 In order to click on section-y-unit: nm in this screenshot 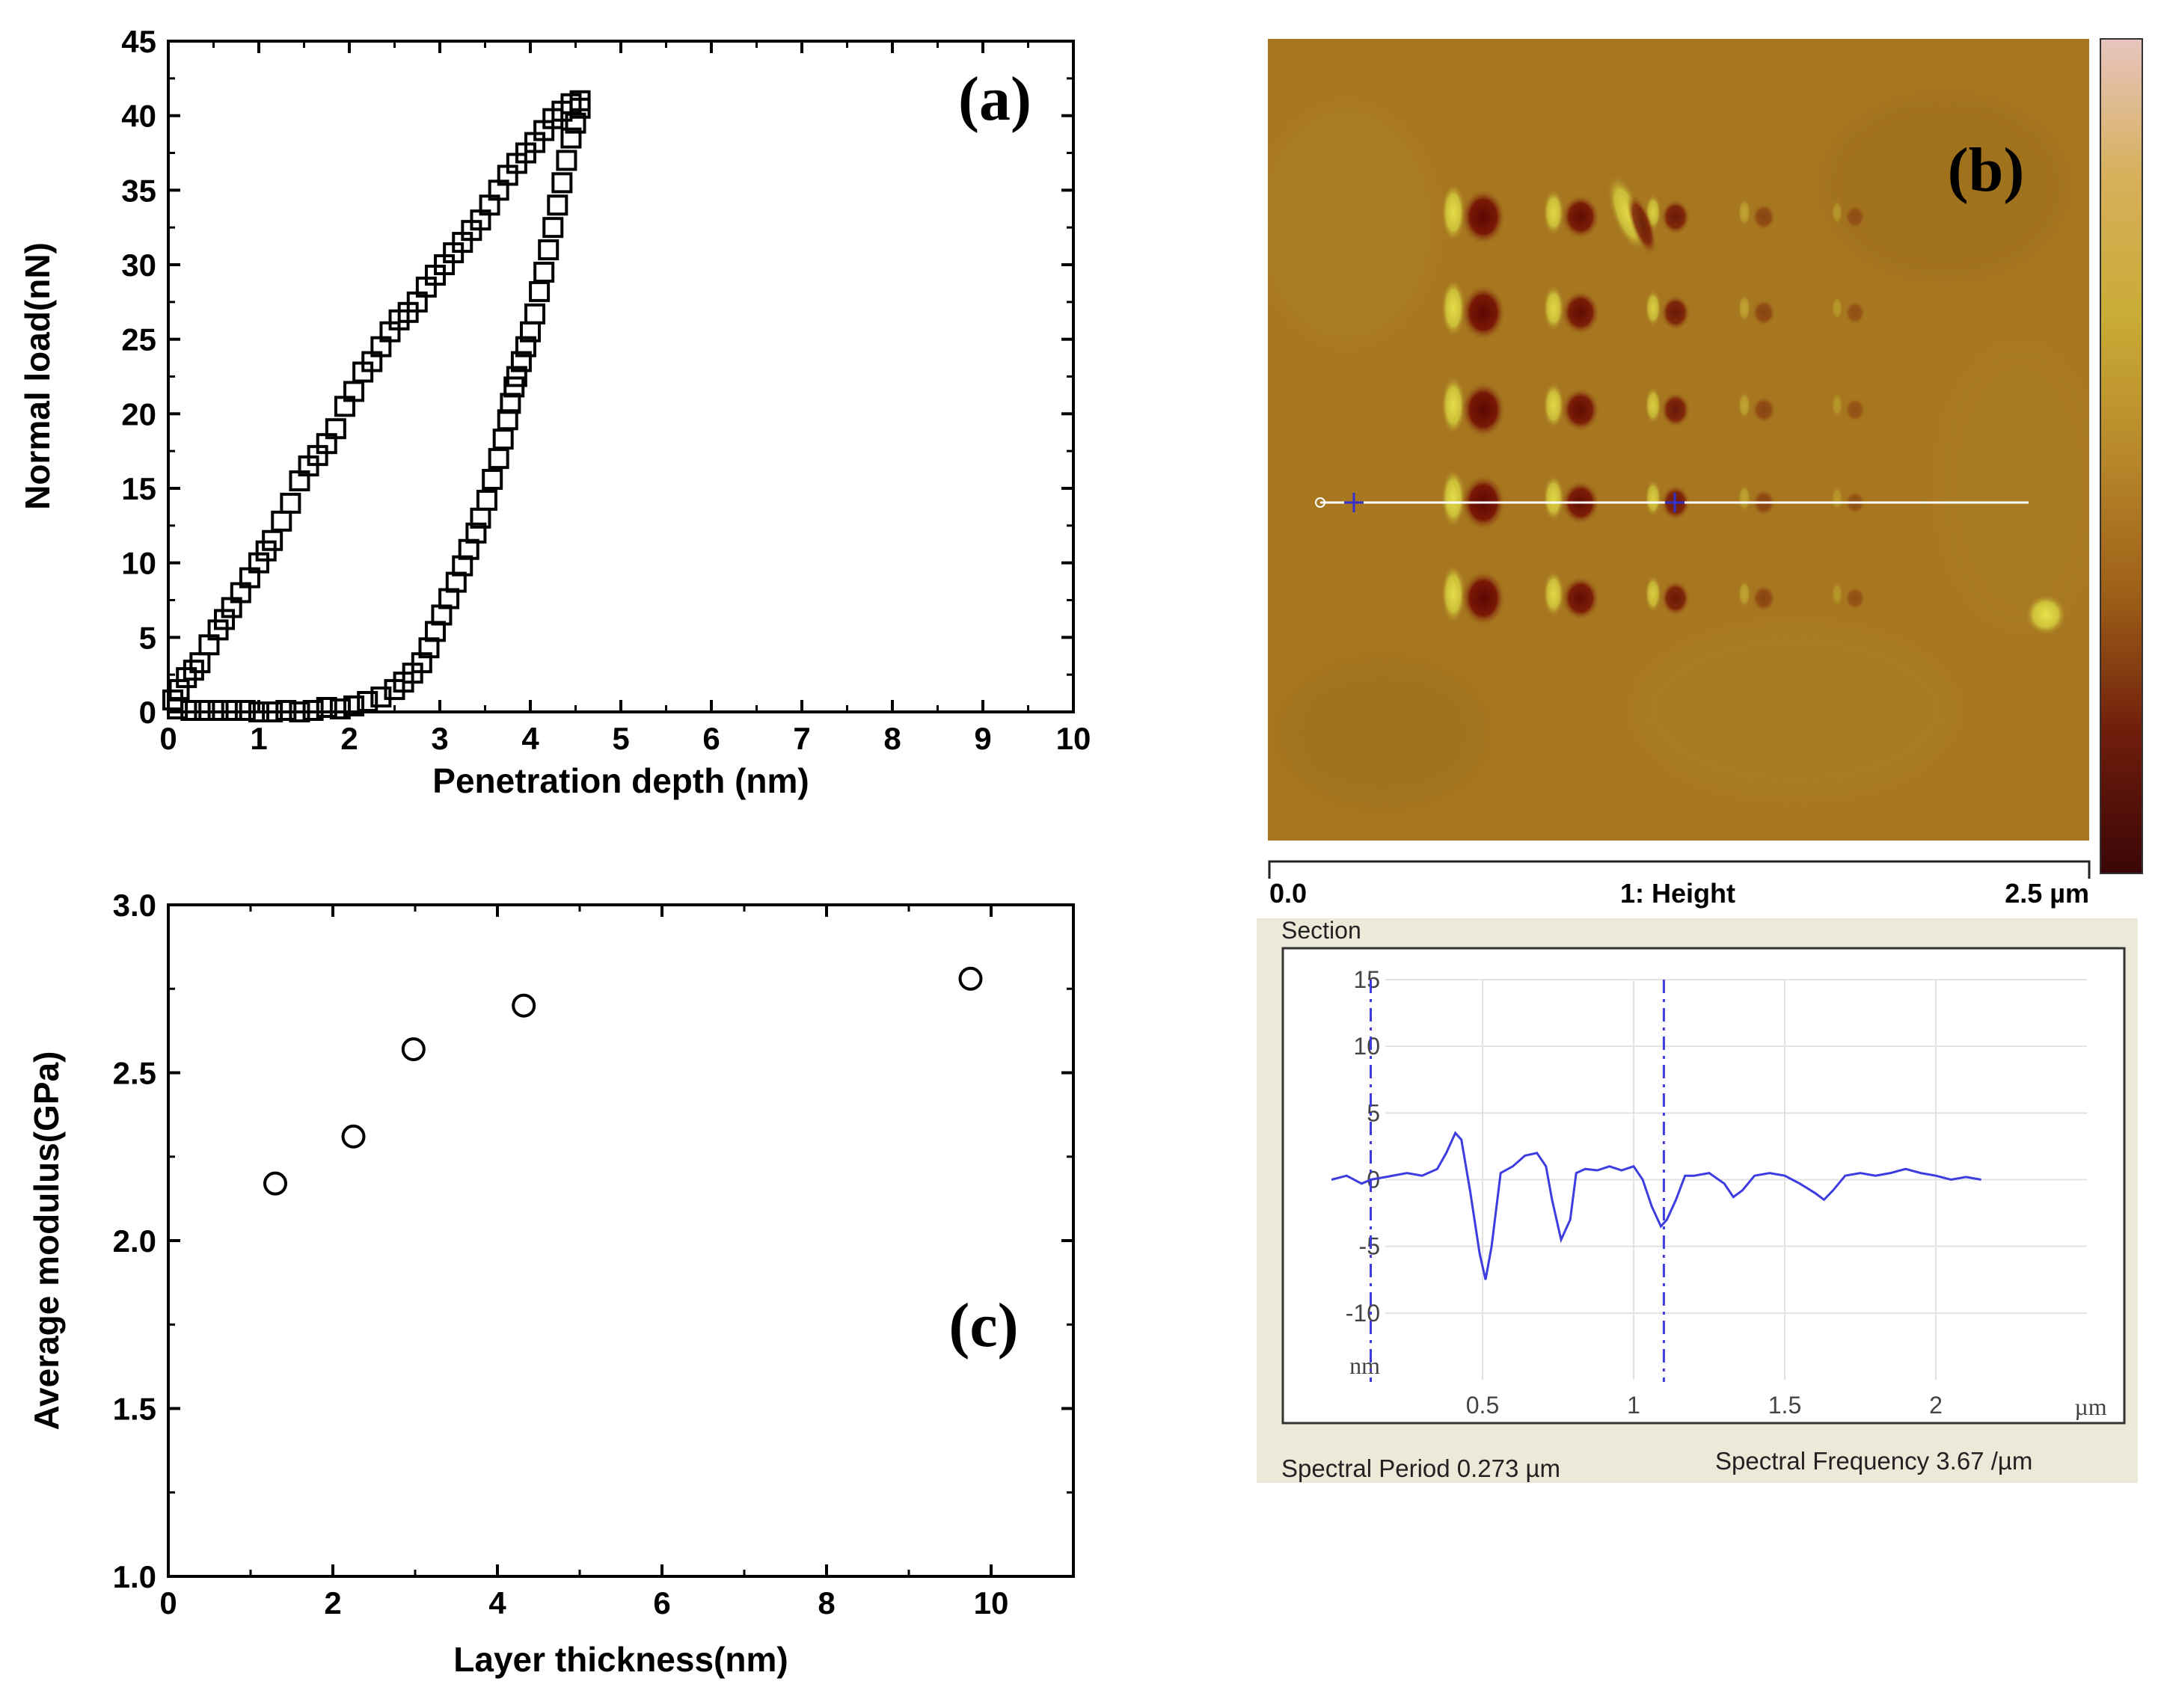, I will do `click(1364, 1365)`.